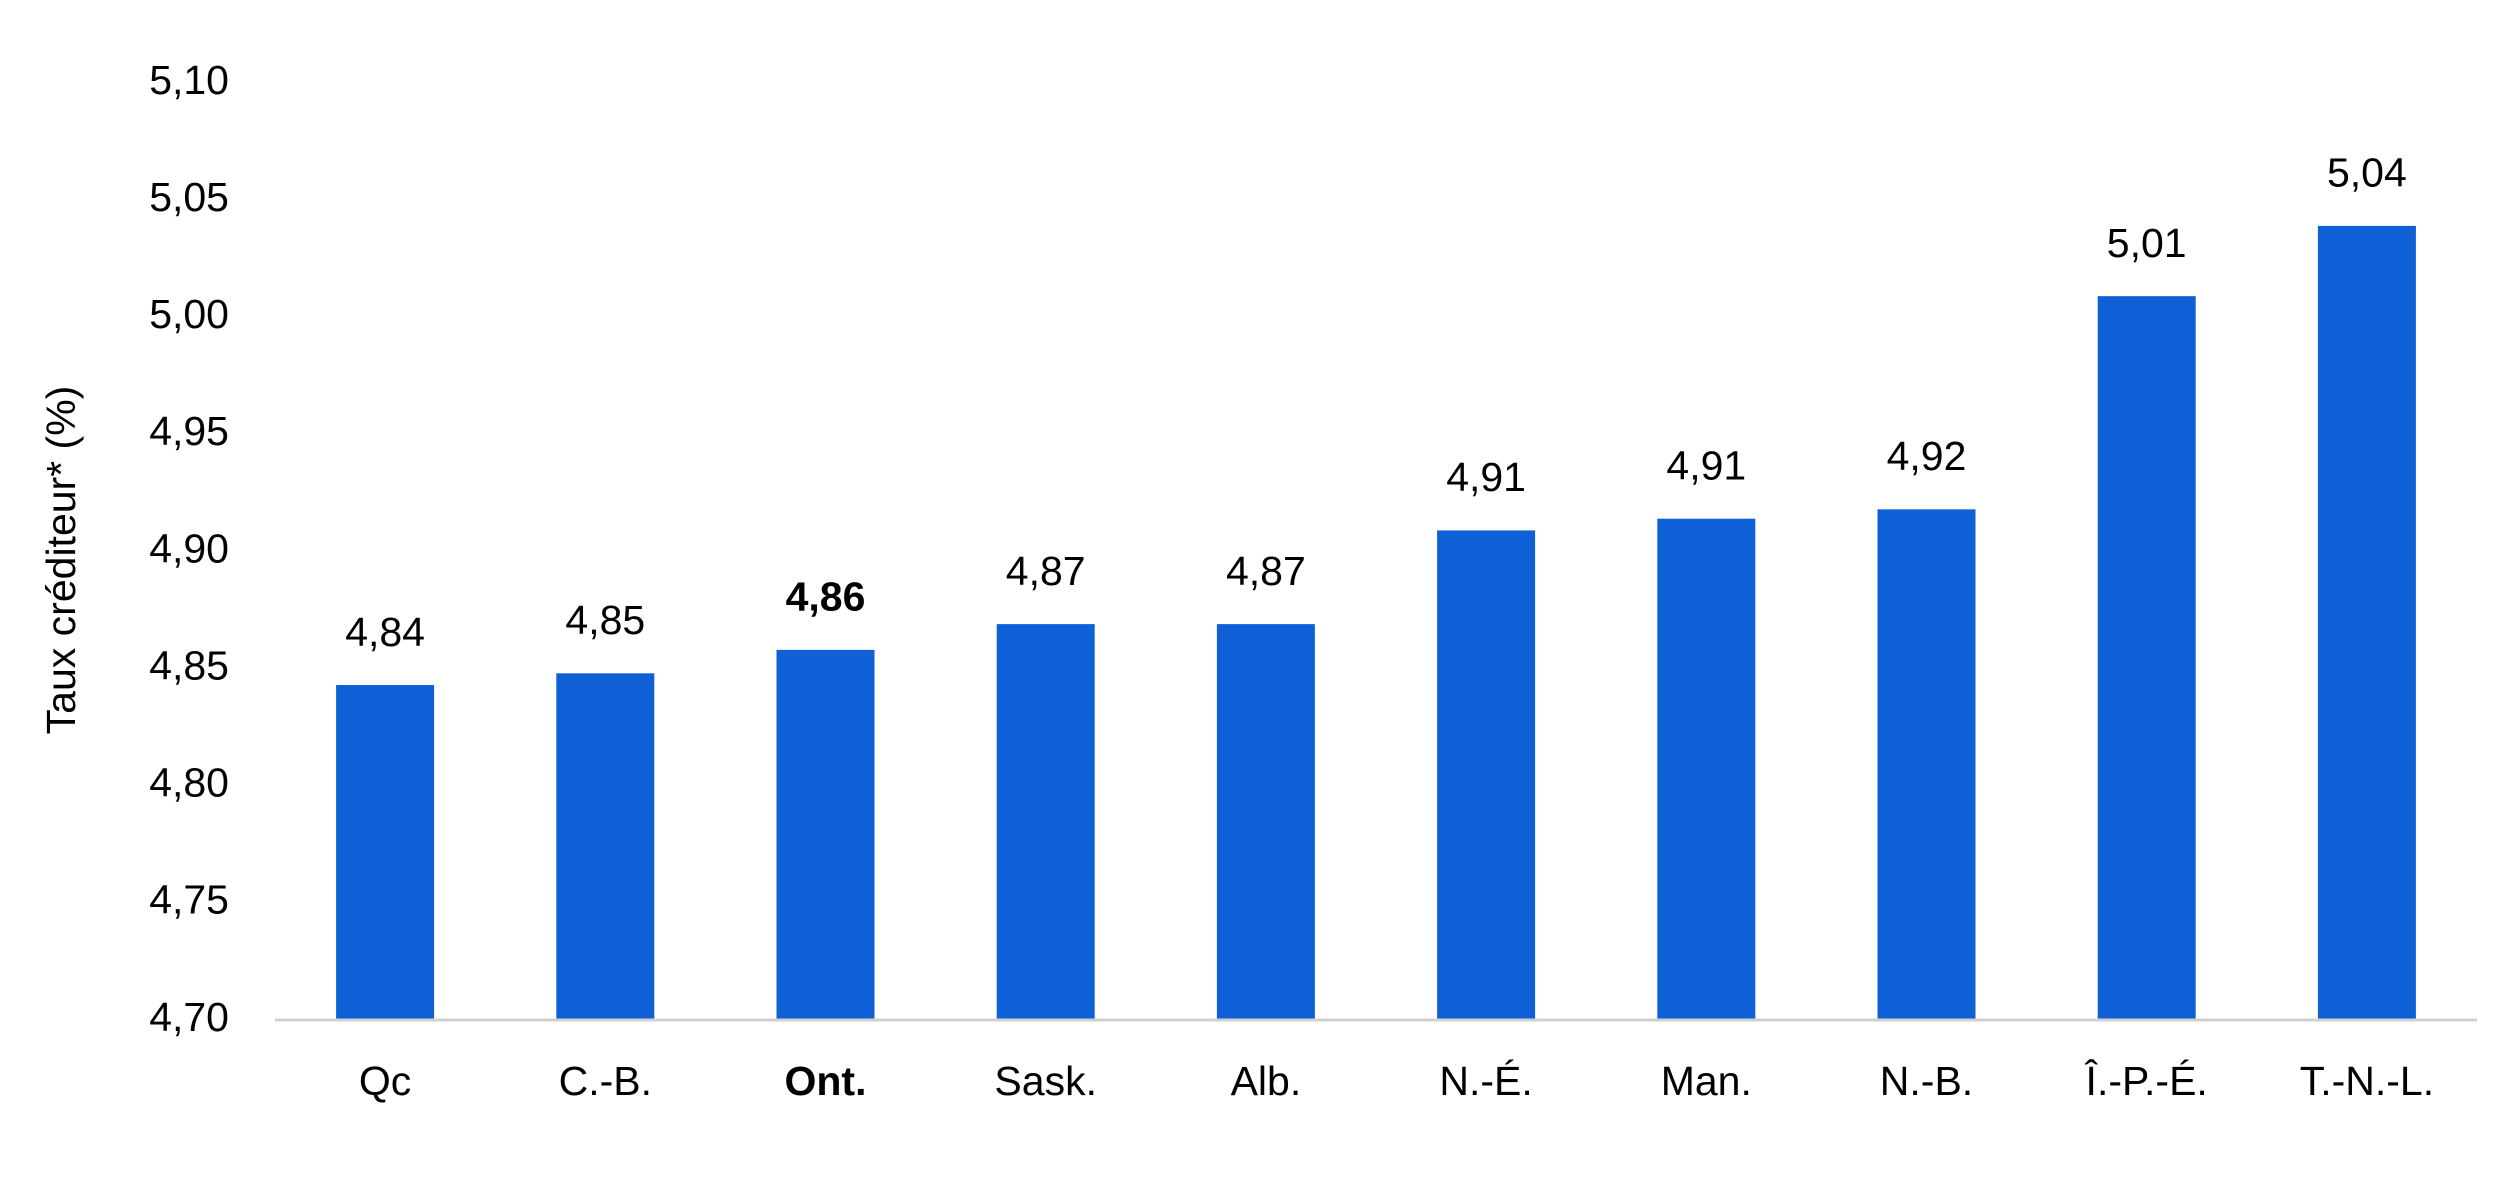 Image resolution: width=2506 pixels, height=1179 pixels. I want to click on x-tick-label: Ont., so click(826, 1081).